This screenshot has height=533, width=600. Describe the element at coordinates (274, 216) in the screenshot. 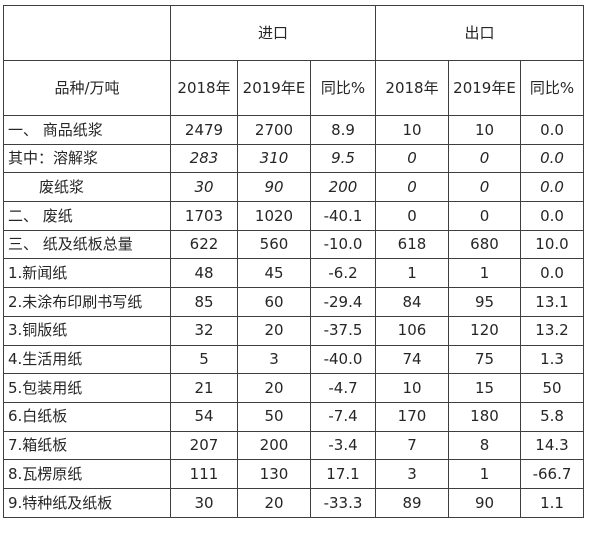

I see `value-cell: 1020` at that location.